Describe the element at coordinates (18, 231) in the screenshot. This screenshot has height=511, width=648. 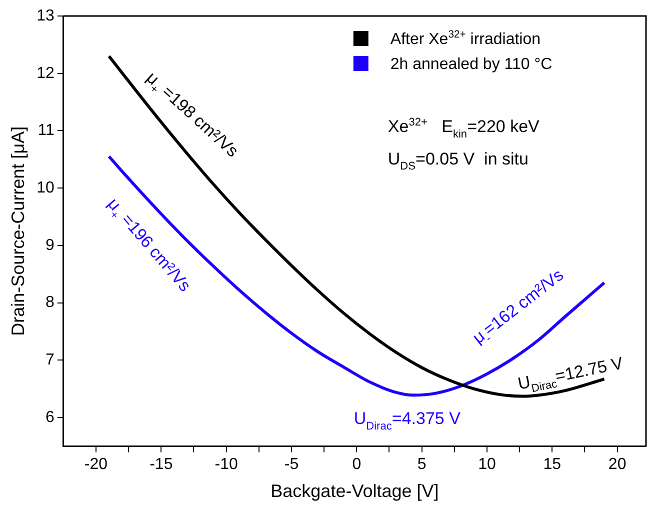
I see `y-axis-title: Drain-Source-Current [μA]` at that location.